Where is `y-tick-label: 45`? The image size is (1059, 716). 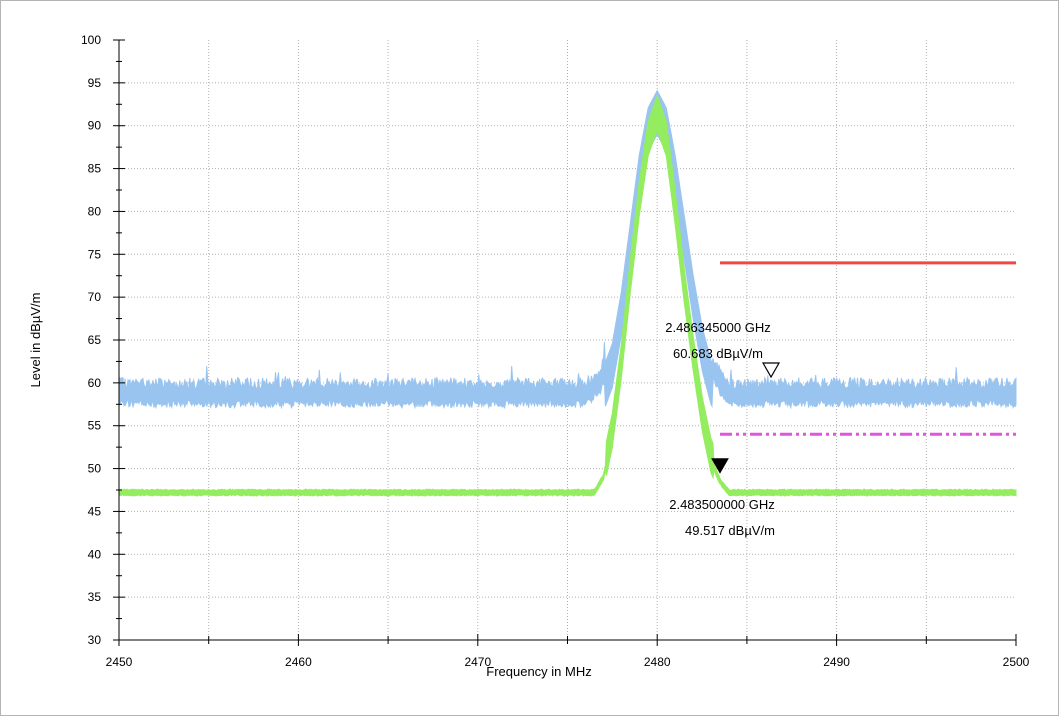
y-tick-label: 45 is located at coordinates (95, 511).